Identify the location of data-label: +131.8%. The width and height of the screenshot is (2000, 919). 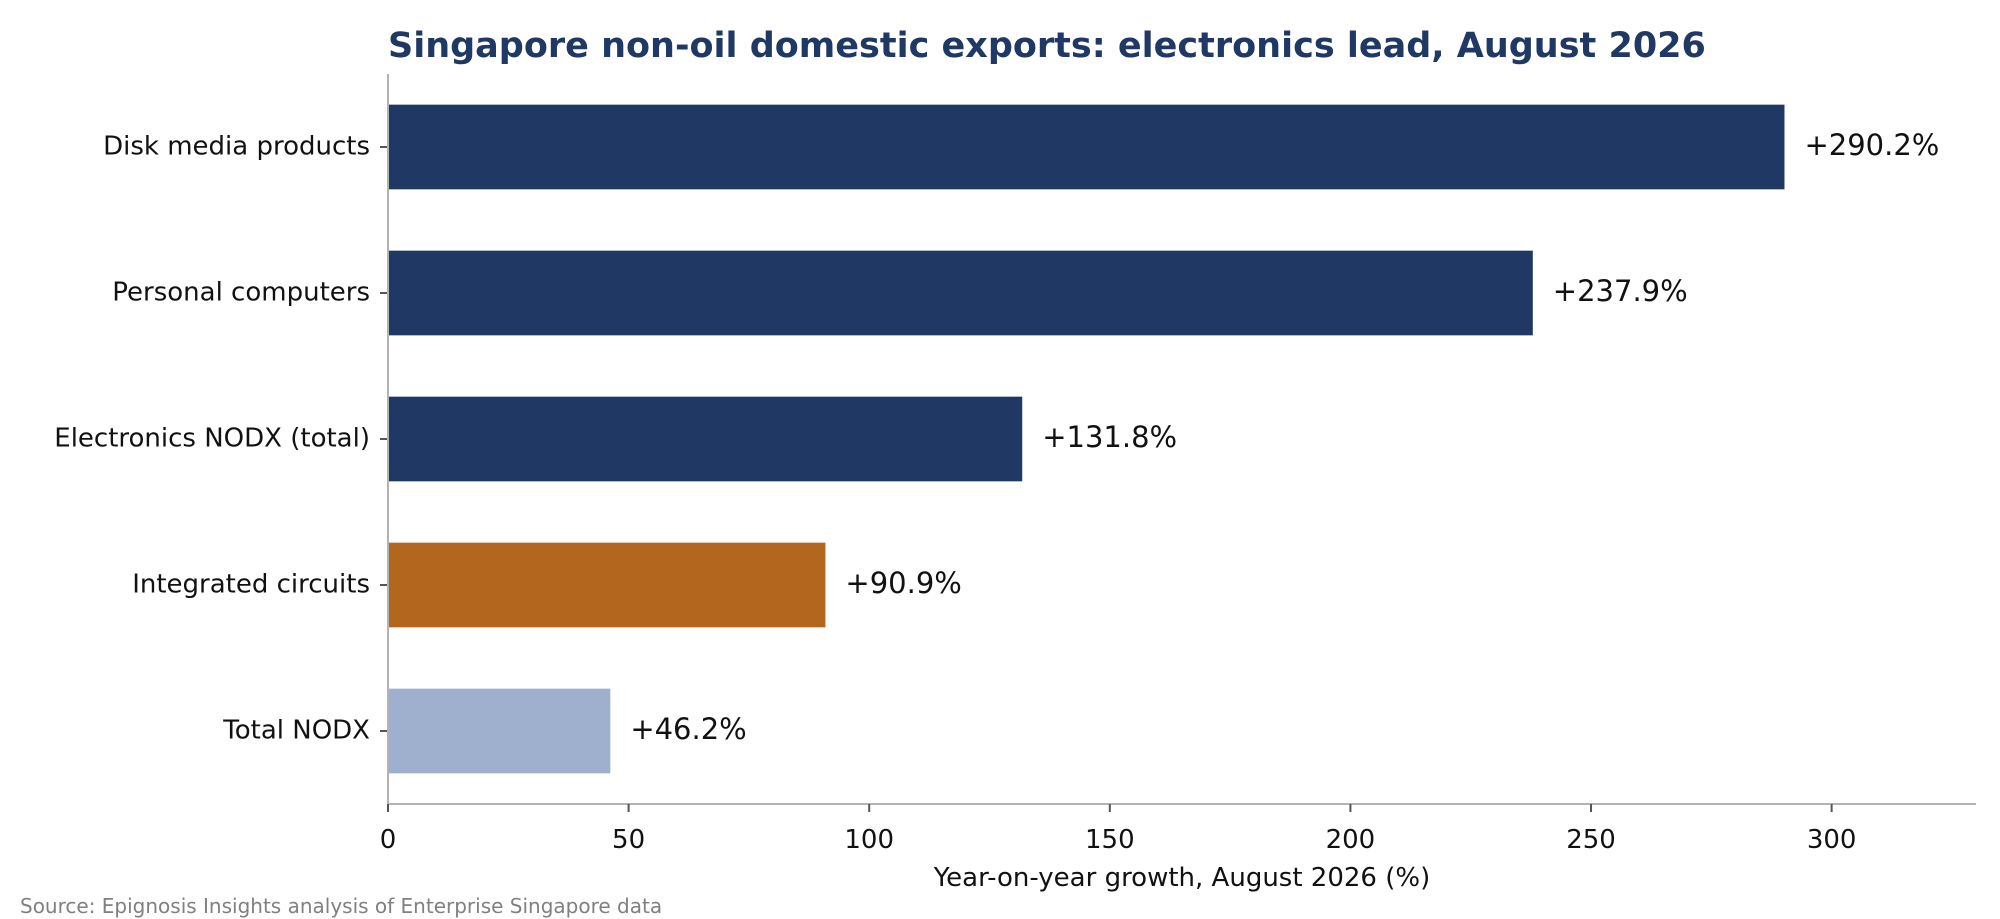
(1109, 437).